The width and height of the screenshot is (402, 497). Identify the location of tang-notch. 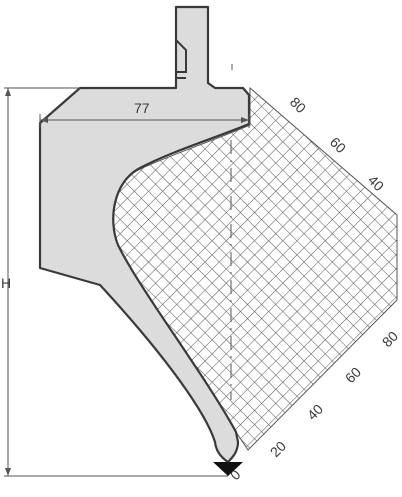
(181, 59).